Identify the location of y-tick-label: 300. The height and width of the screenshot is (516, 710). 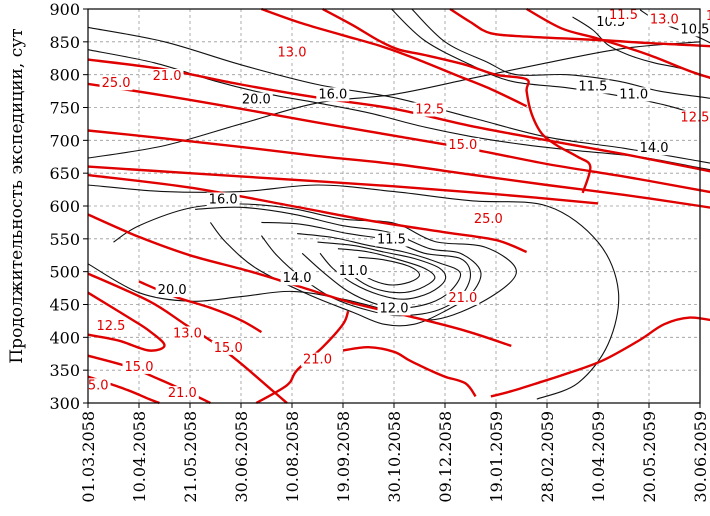
(64, 403).